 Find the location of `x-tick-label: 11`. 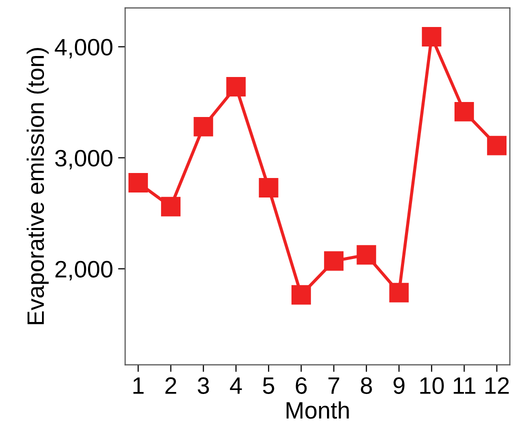

x-tick-label: 11 is located at coordinates (465, 385).